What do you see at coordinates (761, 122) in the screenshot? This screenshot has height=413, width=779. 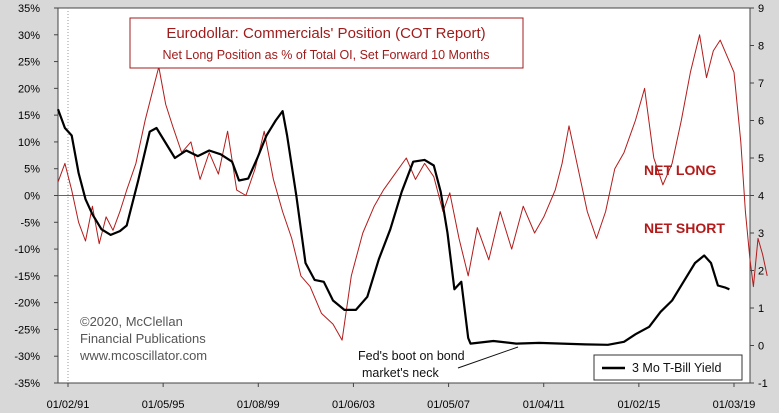 I see `right-tick-label: 6` at bounding box center [761, 122].